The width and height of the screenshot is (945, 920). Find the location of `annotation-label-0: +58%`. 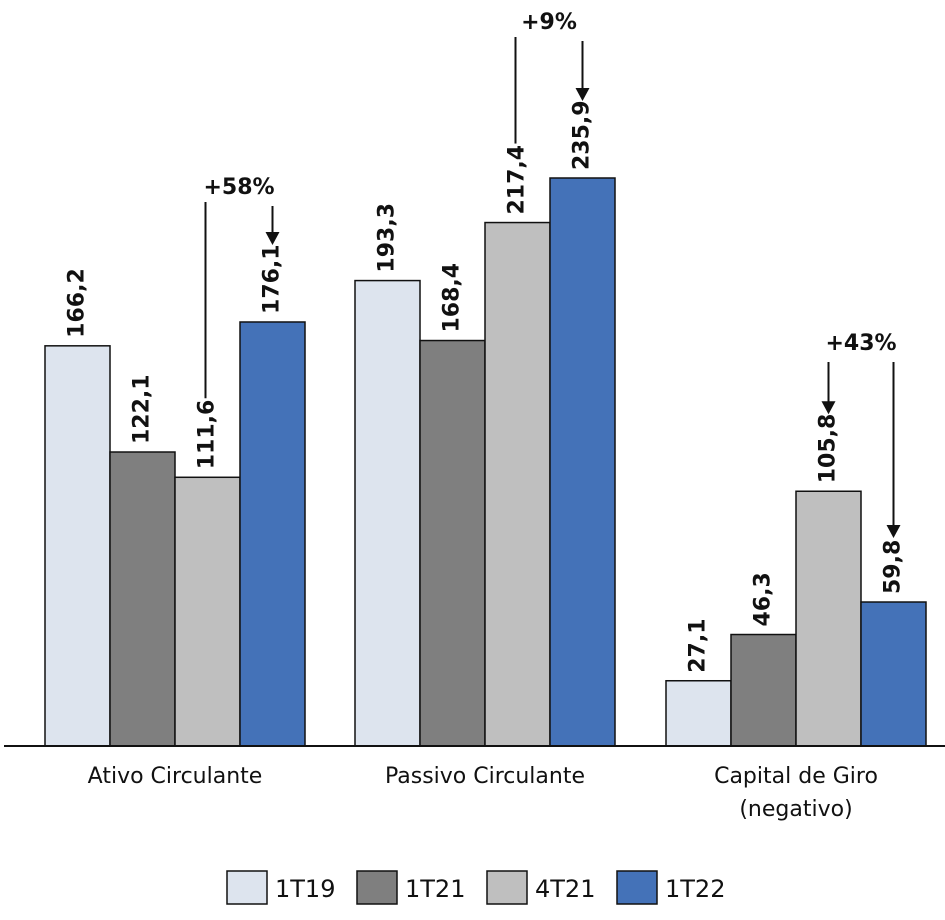

annotation-label-0: +58% is located at coordinates (238, 187).